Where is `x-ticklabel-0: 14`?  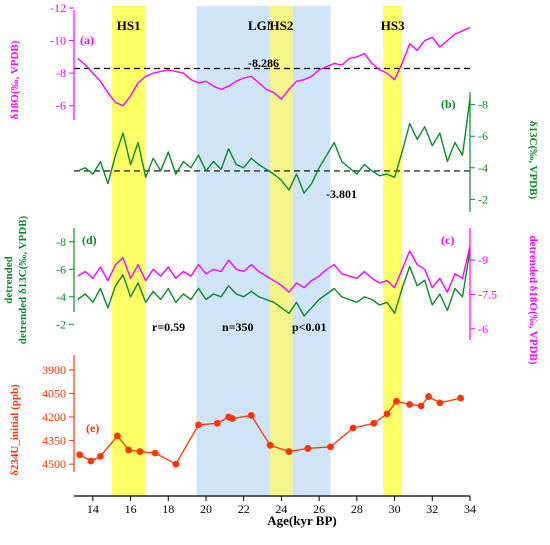 x-ticklabel-0: 14 is located at coordinates (93, 509).